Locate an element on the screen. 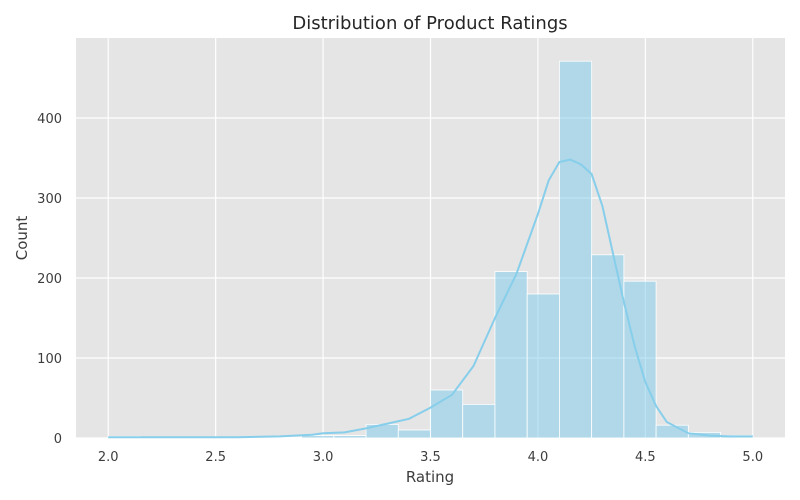 This screenshot has height=500, width=800. y-tick-label: 200 is located at coordinates (49, 279).